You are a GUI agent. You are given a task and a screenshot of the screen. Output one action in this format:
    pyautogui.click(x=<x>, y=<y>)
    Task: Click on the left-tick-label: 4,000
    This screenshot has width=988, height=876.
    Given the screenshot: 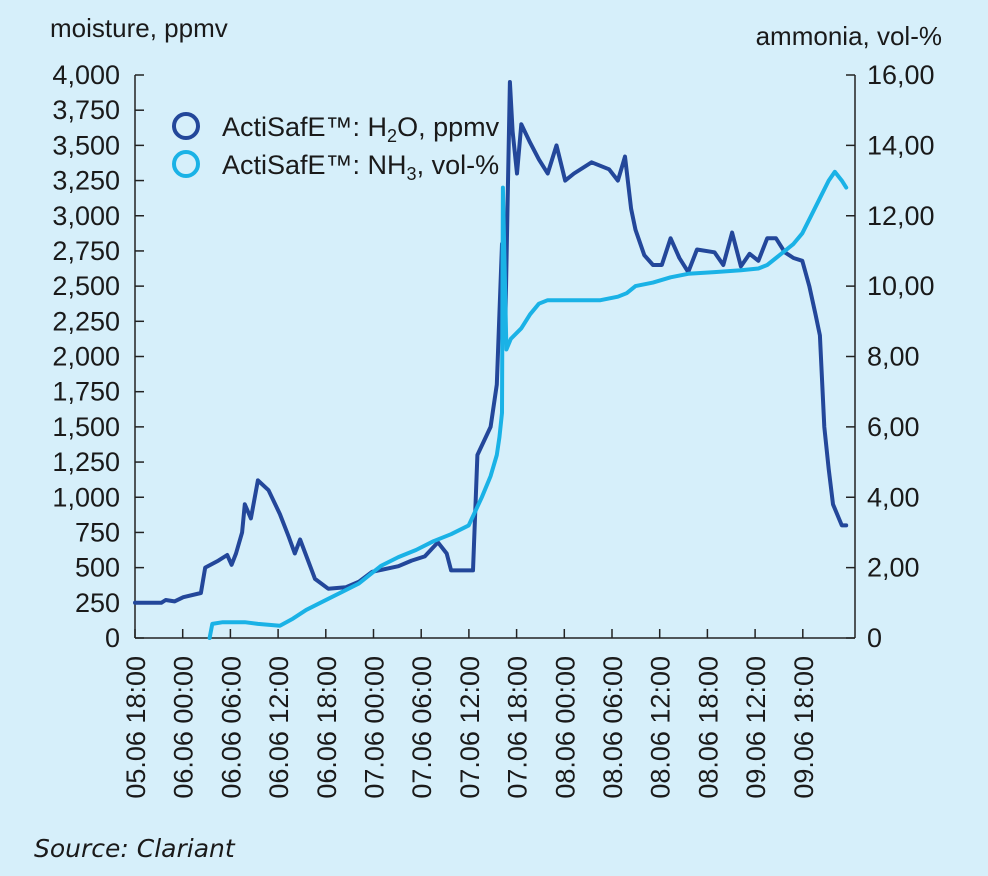 What is the action you would take?
    pyautogui.click(x=86, y=75)
    